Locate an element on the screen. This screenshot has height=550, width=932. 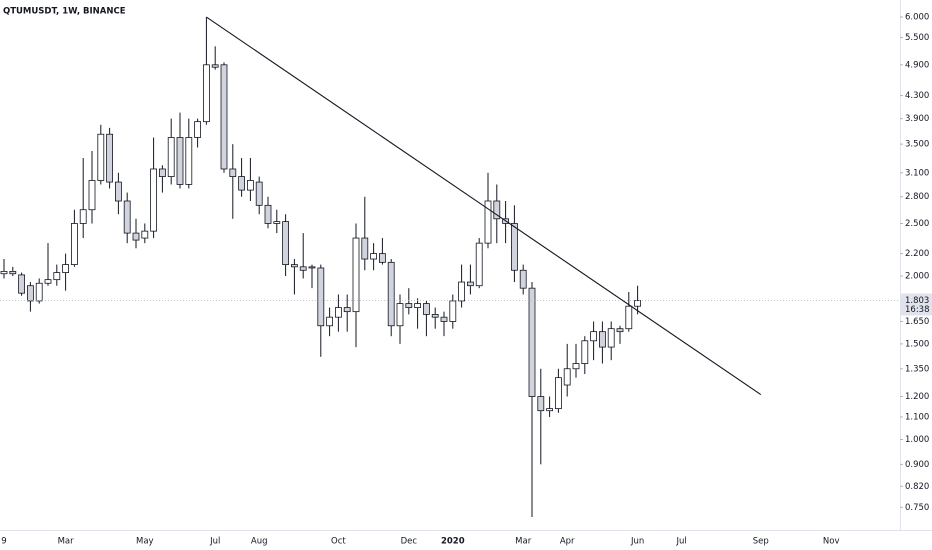
x-tick-label: Jun is located at coordinates (637, 542).